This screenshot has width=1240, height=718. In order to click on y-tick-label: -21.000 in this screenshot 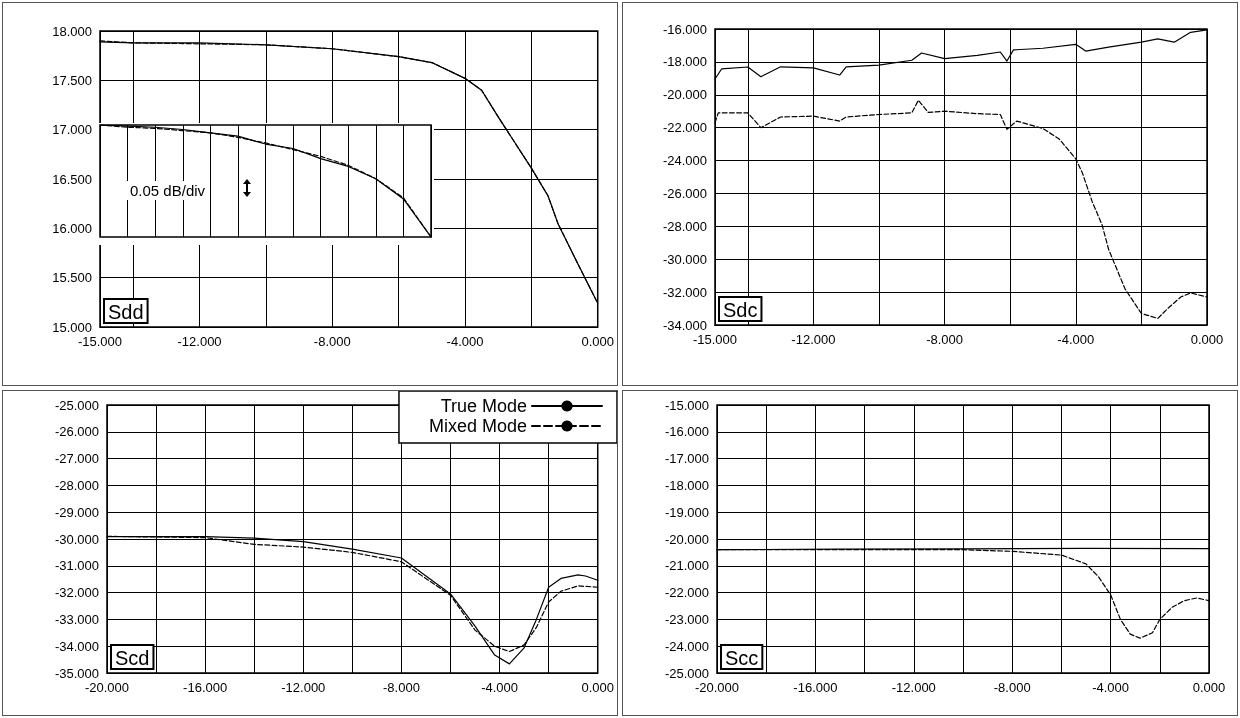, I will do `click(686, 566)`.